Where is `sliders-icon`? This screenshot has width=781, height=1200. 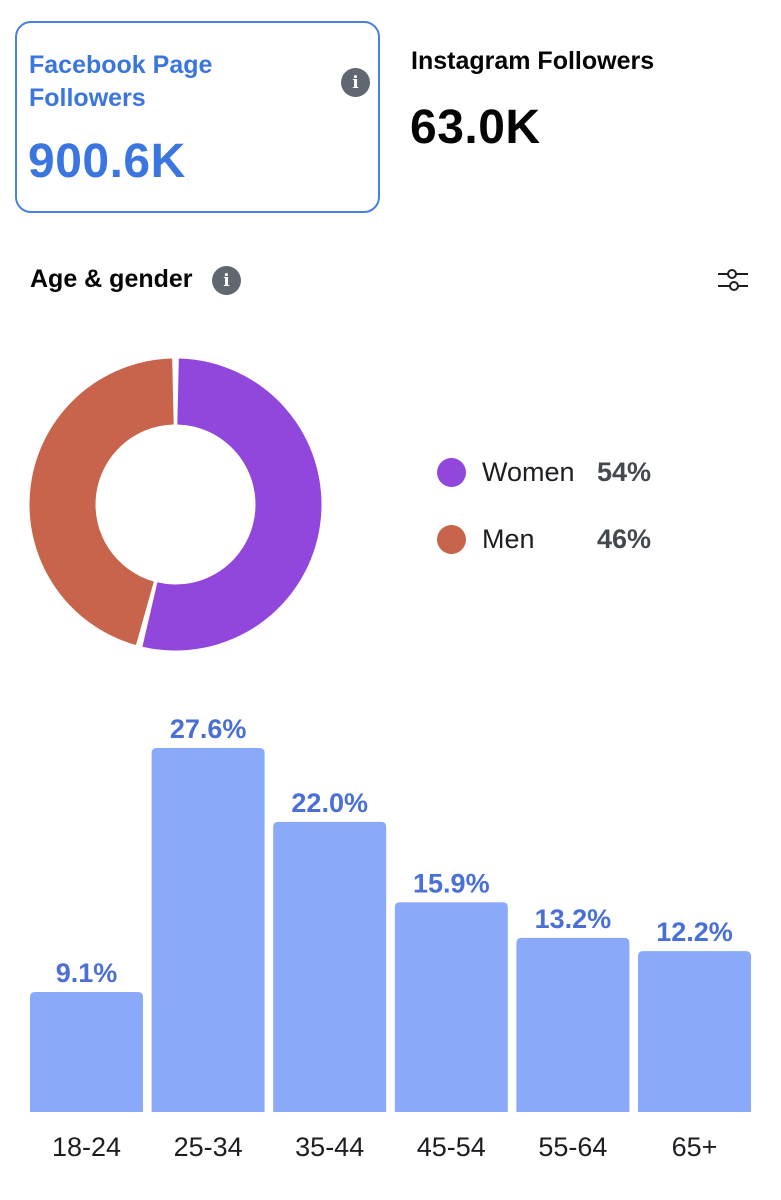
sliders-icon is located at coordinates (733, 280).